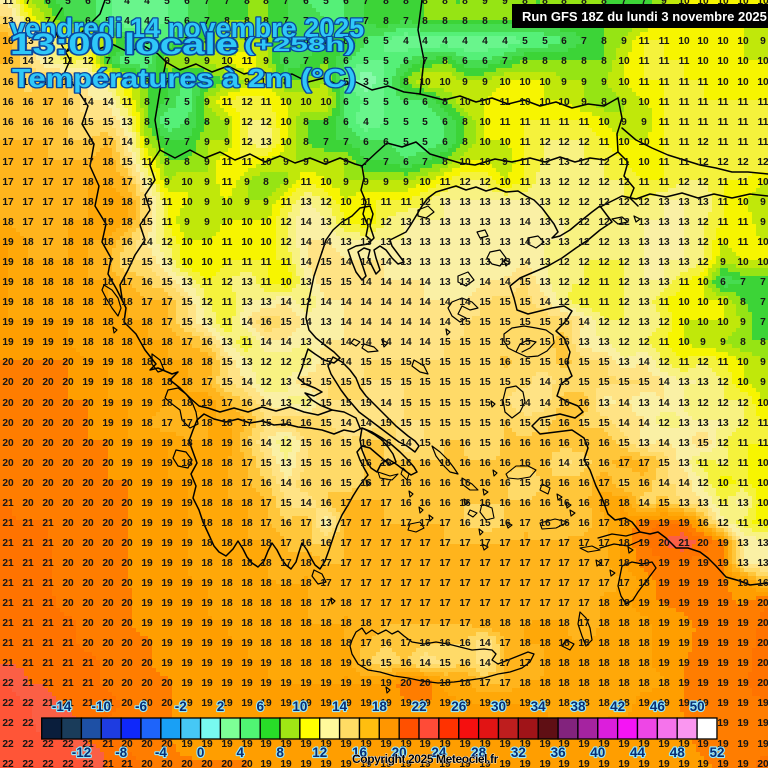 Image resolution: width=768 pixels, height=768 pixels. Describe the element at coordinates (617, 706) in the screenshot. I see `svg-text: 42` at that location.